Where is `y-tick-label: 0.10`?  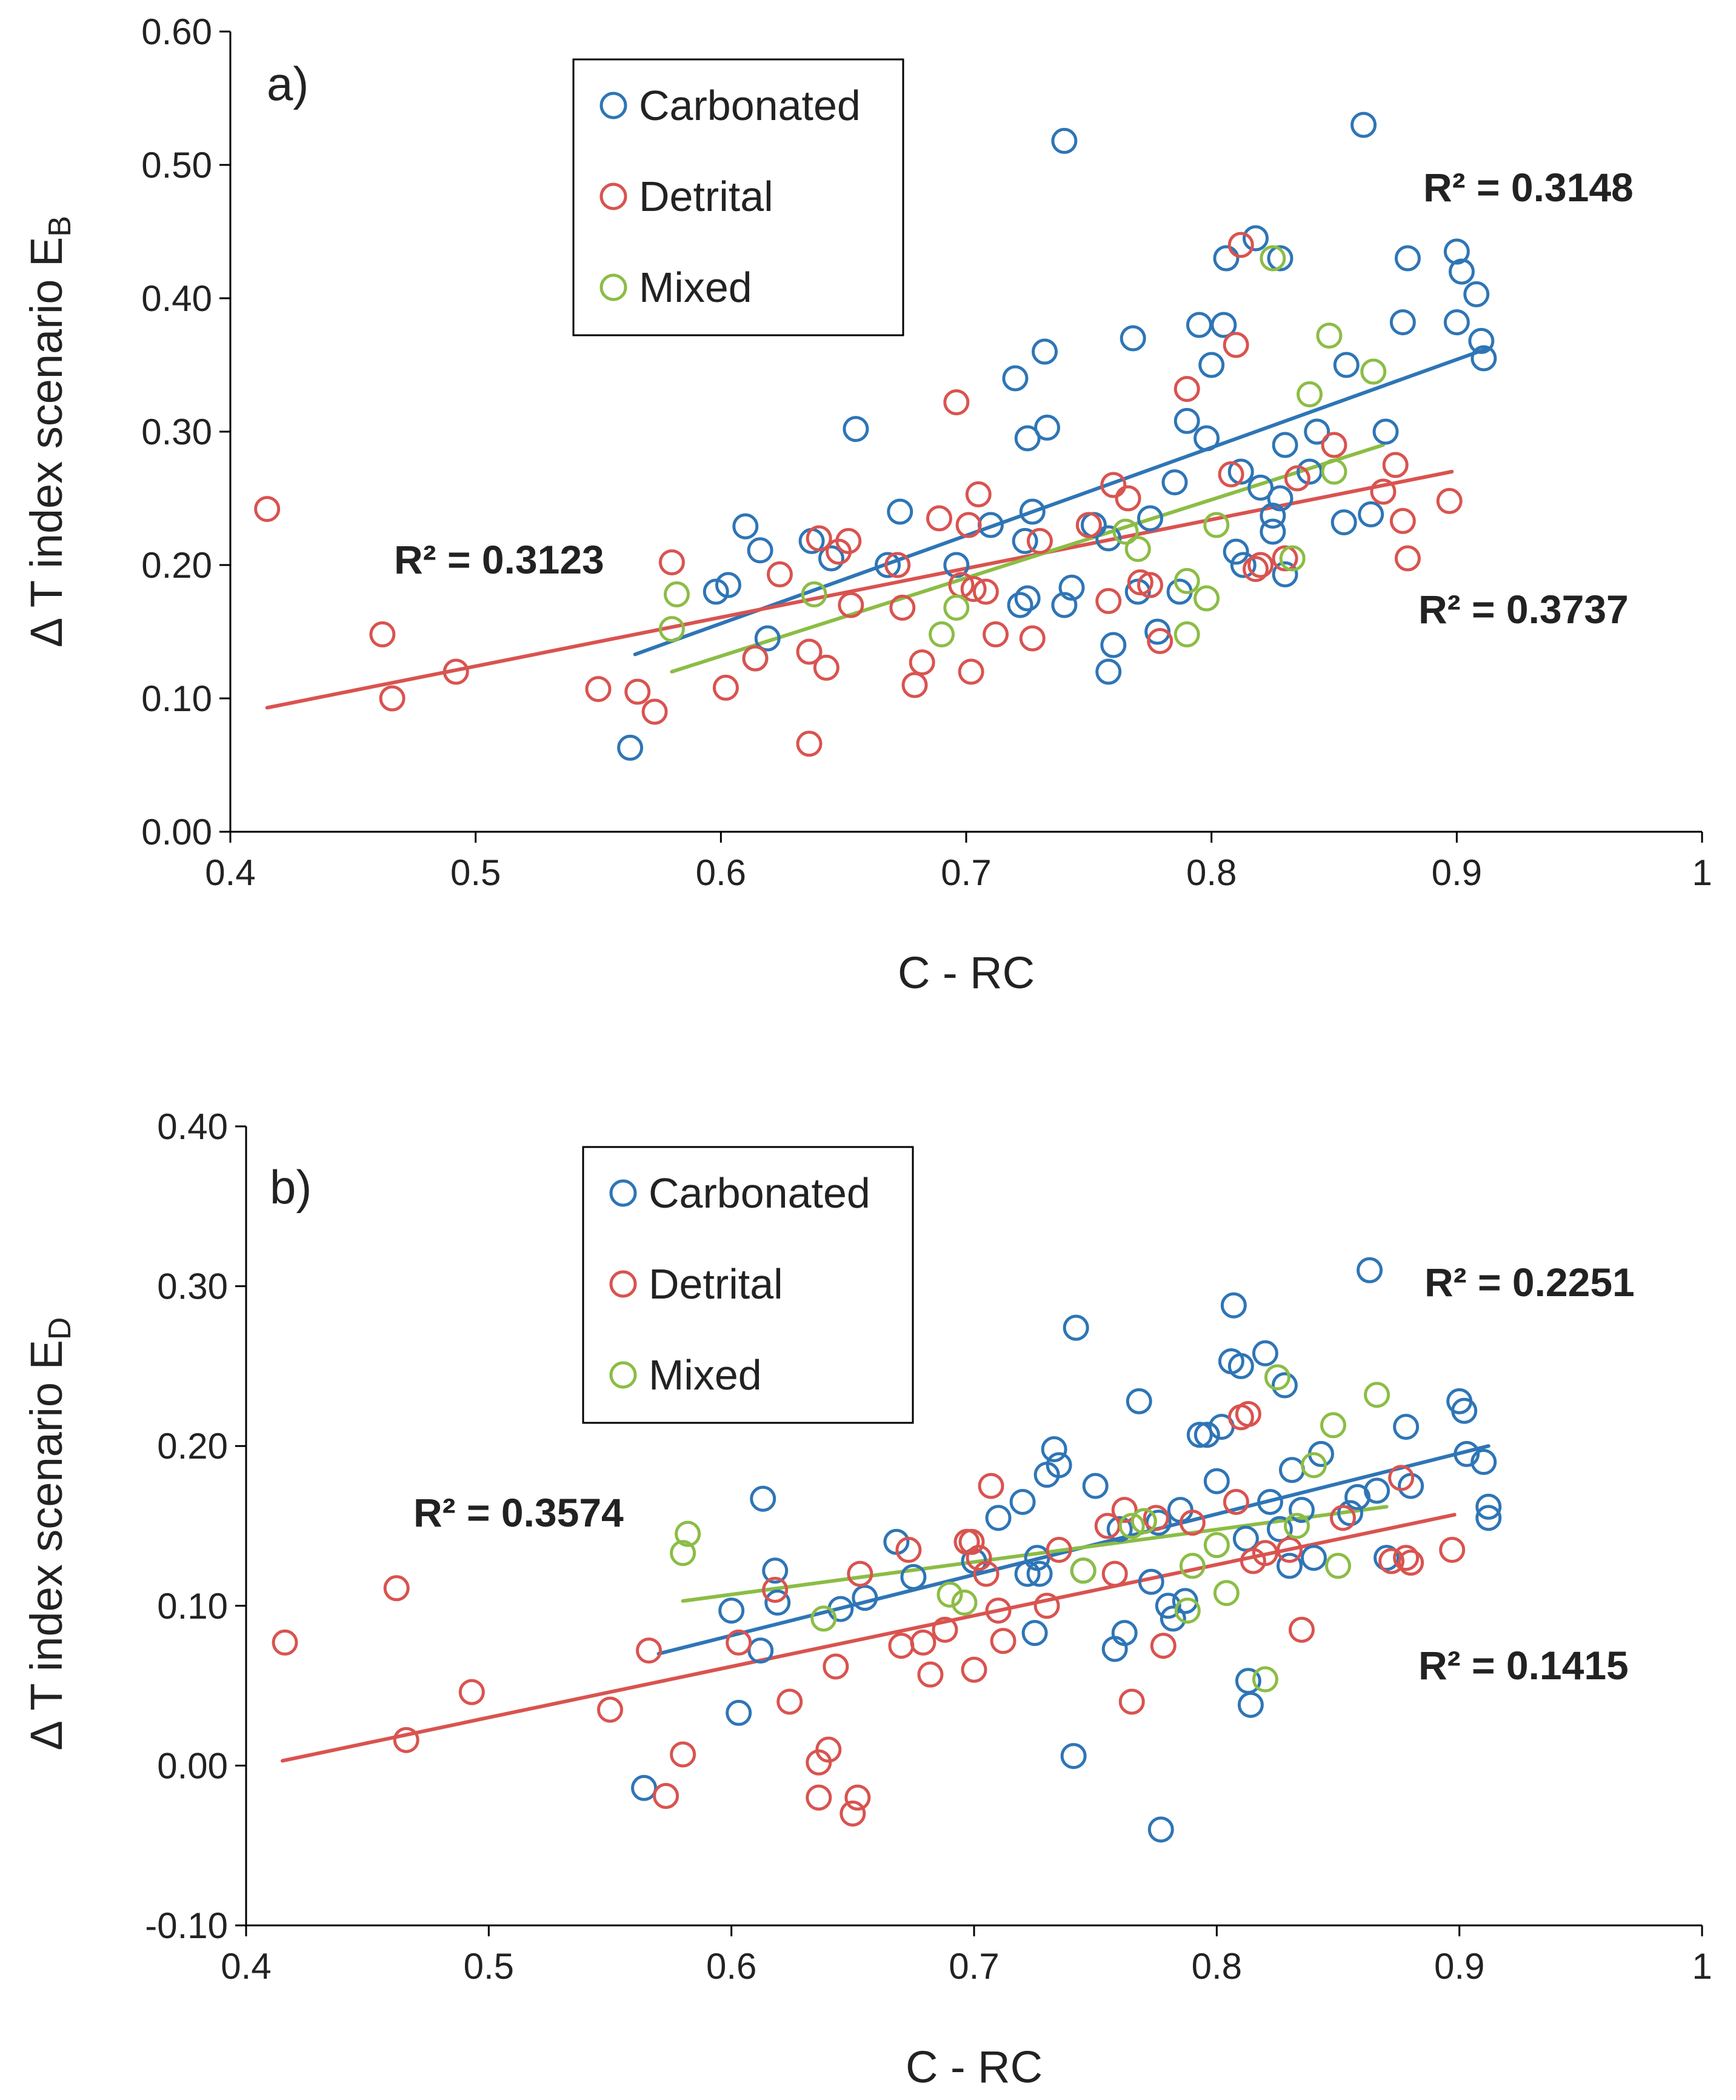
y-tick-label: 0.10 is located at coordinates (192, 1606).